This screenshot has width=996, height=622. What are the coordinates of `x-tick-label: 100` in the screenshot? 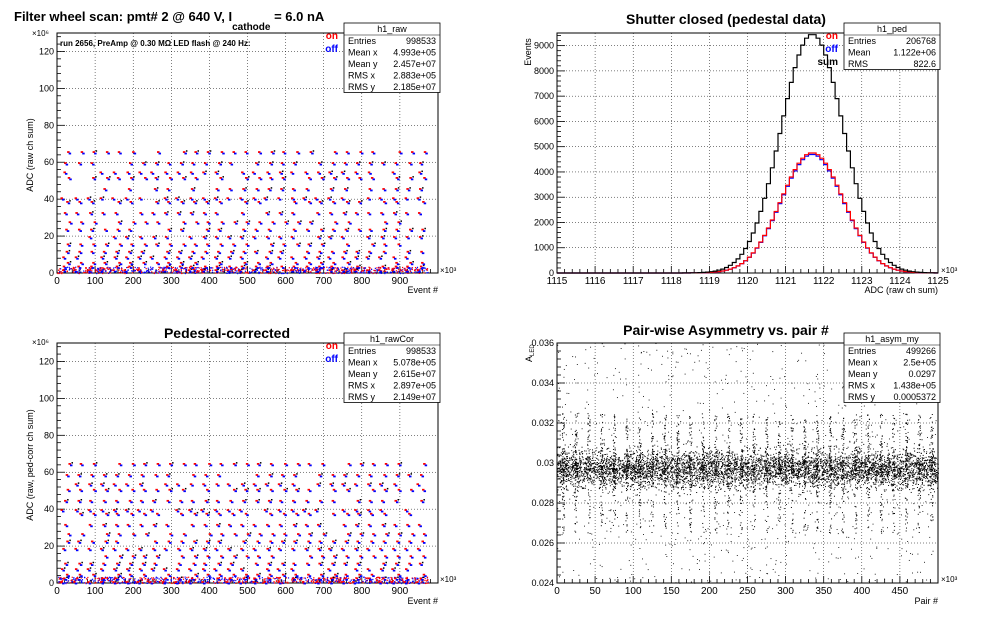 It's located at (633, 591).